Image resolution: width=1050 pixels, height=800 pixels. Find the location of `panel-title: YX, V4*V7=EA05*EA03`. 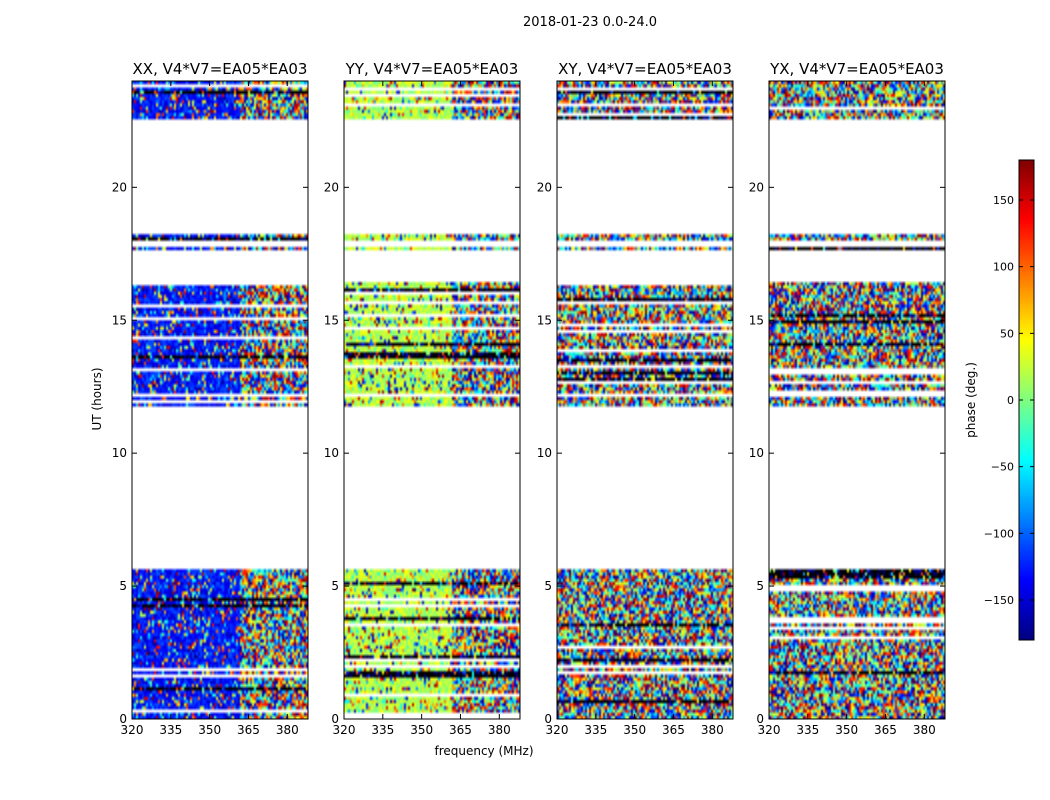

panel-title: YX, V4*V7=EA05*EA03 is located at coordinates (856, 69).